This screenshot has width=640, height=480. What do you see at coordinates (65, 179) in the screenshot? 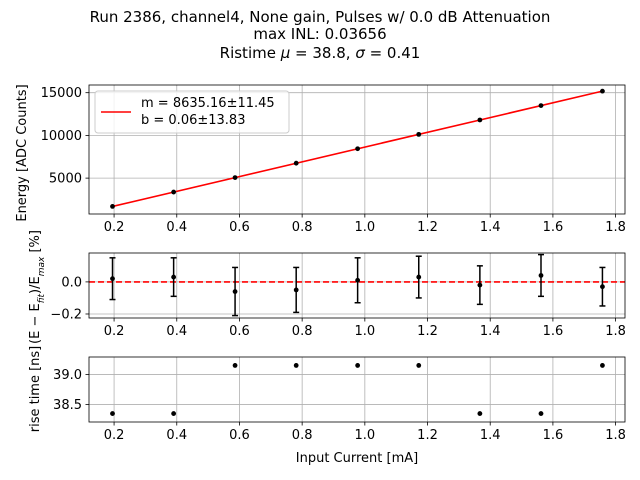
I see `y-tick-label: 5000` at bounding box center [65, 179].